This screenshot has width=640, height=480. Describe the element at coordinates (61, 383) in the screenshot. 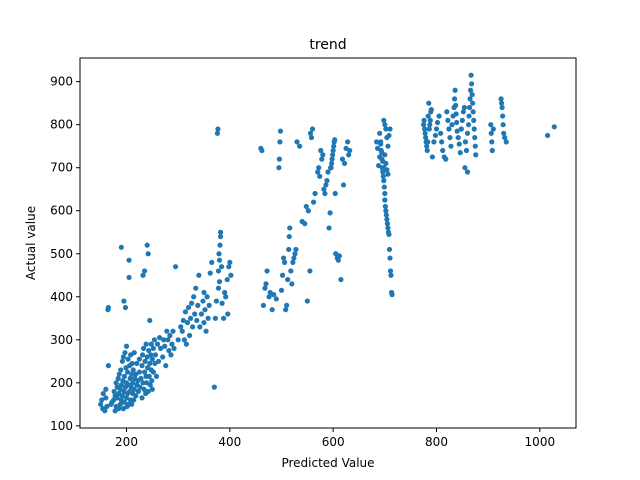

I see `y-tick-label: 200` at that location.